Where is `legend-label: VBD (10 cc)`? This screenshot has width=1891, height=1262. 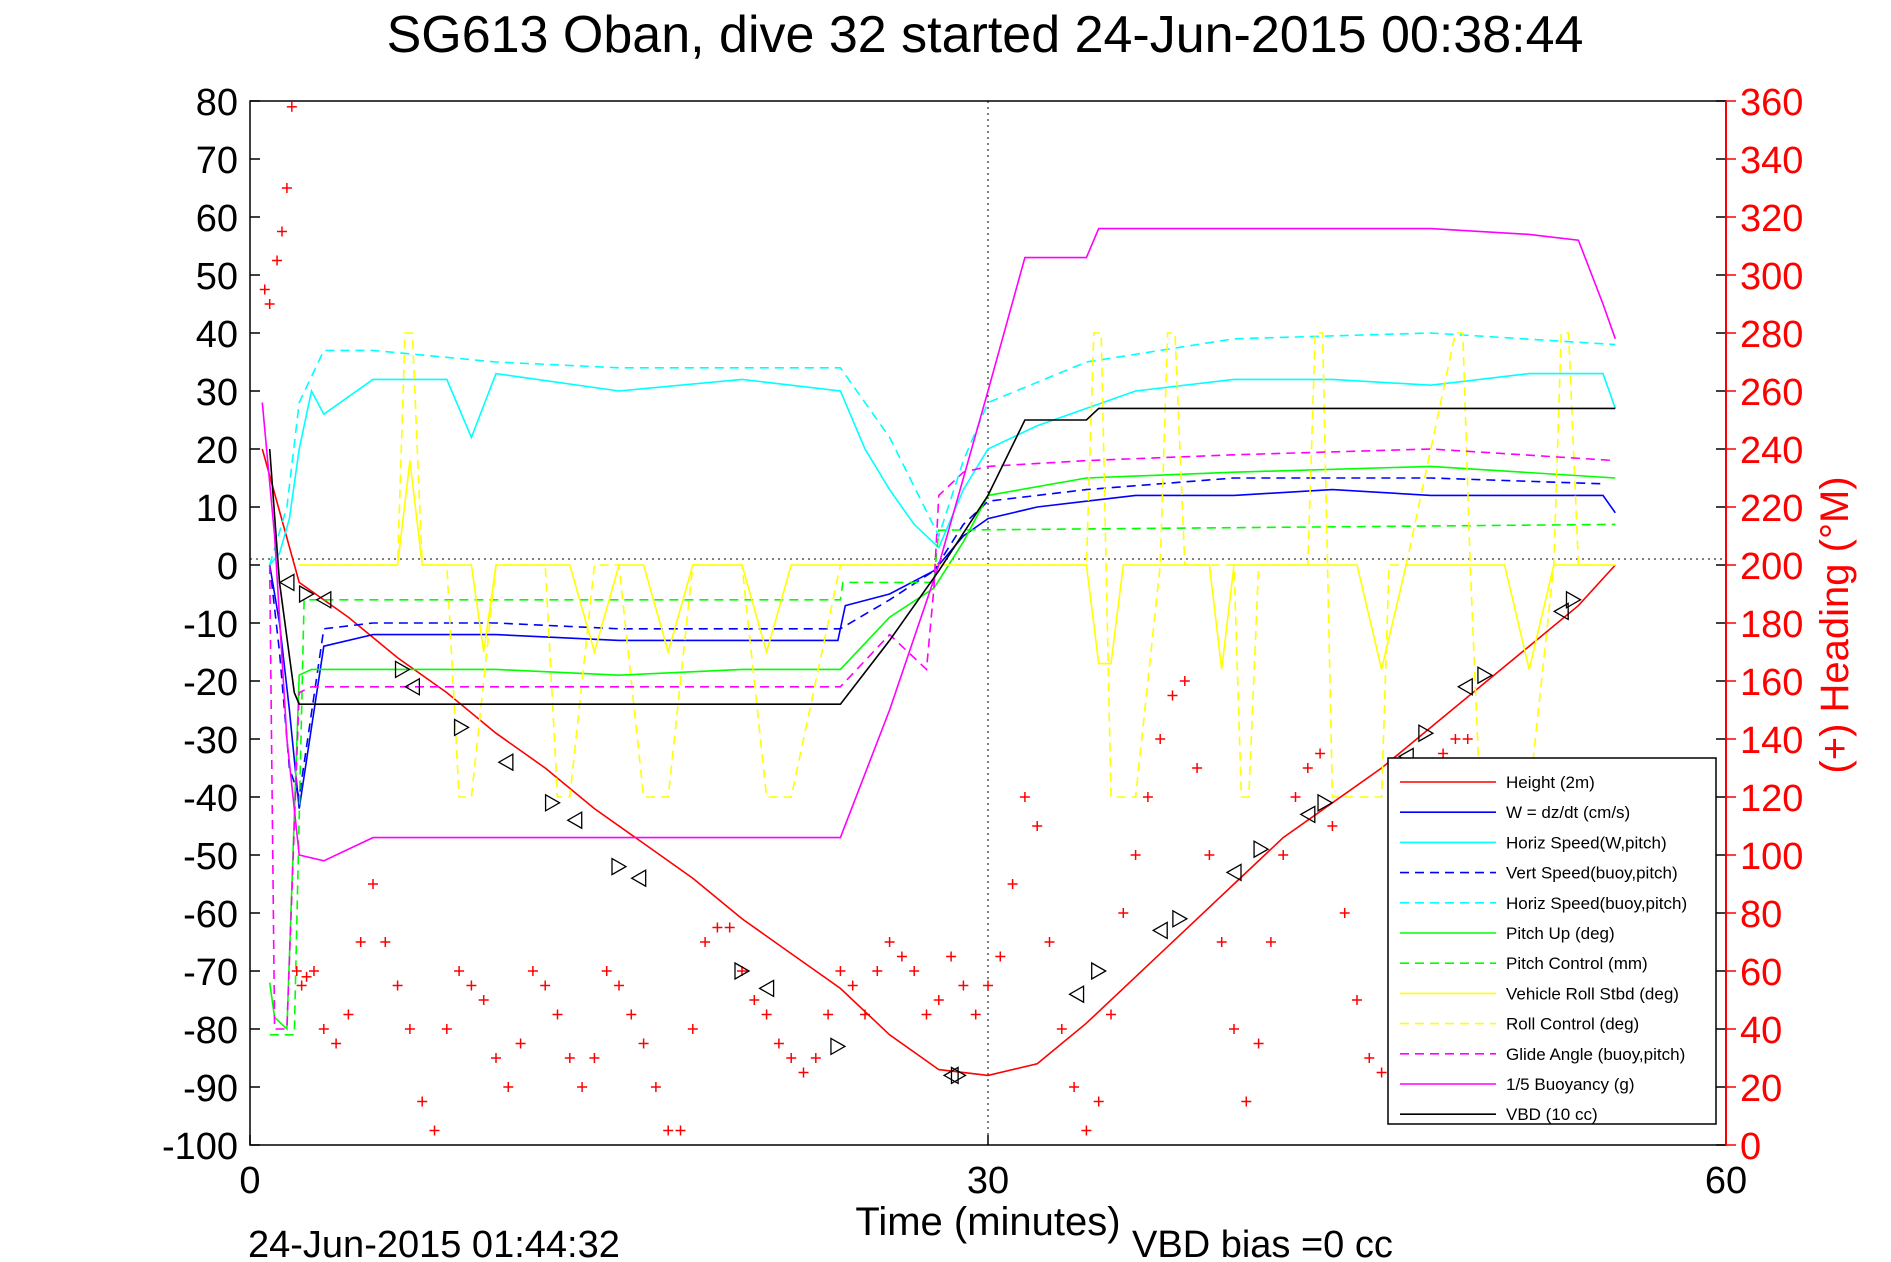 legend-label: VBD (10 cc) is located at coordinates (1552, 1114).